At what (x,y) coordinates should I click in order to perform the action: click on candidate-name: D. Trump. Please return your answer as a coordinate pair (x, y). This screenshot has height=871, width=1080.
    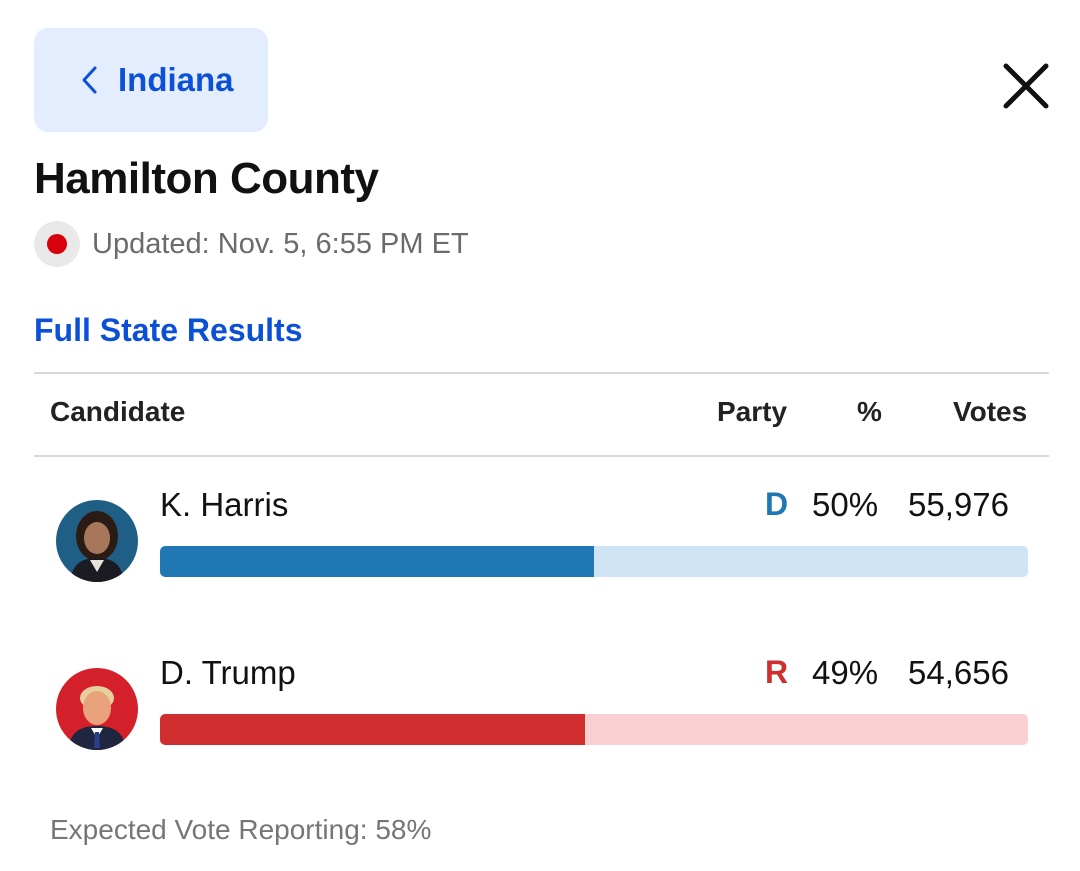
    Looking at the image, I should click on (228, 672).